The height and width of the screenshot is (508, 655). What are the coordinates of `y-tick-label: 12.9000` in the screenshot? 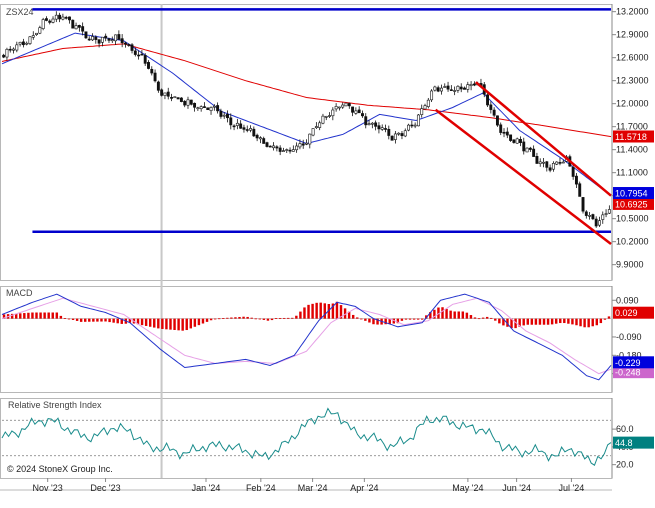 It's located at (632, 35).